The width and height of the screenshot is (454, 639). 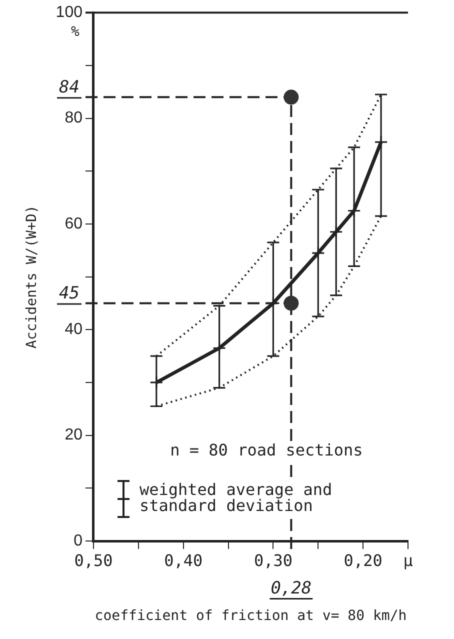 What do you see at coordinates (69, 88) in the screenshot?
I see `ref-line-label: 84` at bounding box center [69, 88].